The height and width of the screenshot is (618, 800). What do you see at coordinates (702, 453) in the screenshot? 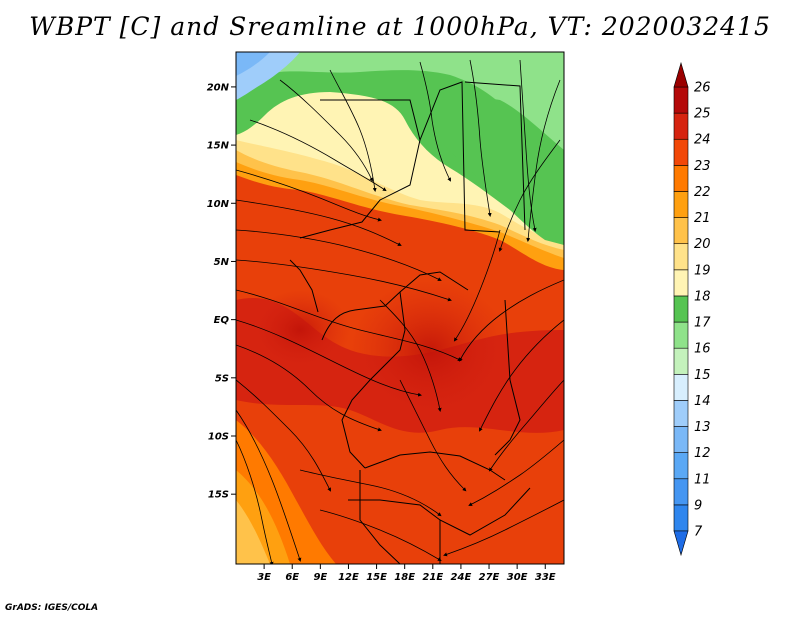
I see `colorbar-label: 12` at bounding box center [702, 453].